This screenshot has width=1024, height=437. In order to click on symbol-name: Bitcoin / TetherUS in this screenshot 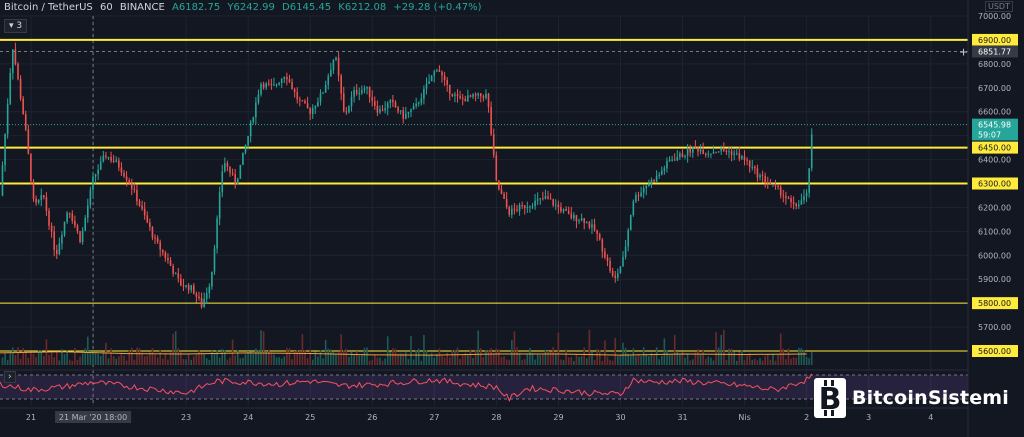, I will do `click(48, 7)`.